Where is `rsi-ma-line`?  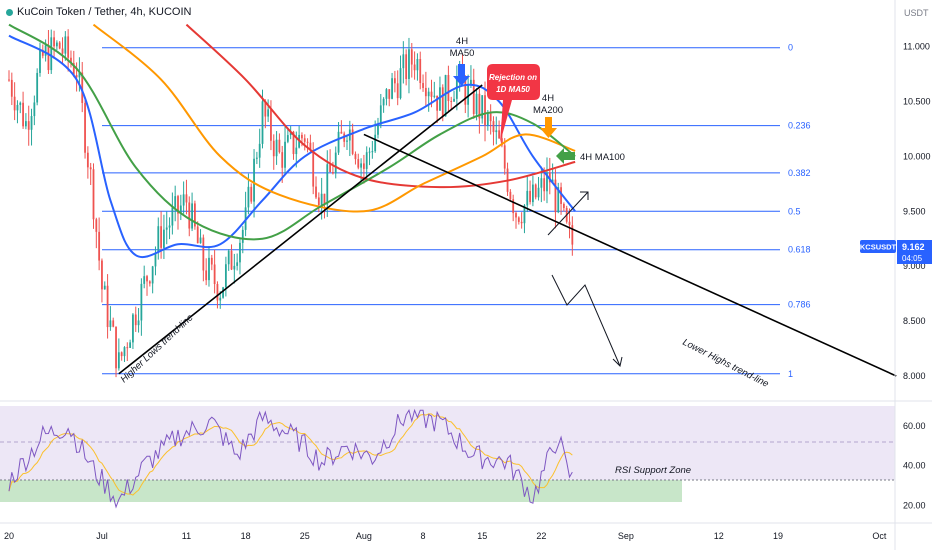 rsi-ma-line is located at coordinates (290, 454).